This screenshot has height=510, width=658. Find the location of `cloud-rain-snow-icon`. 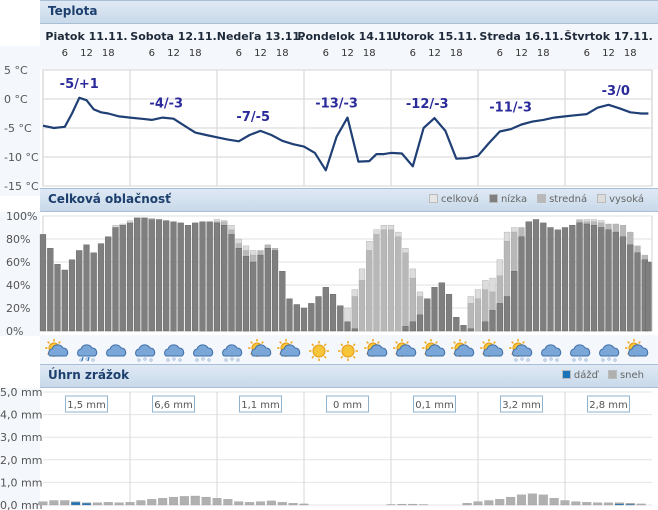

cloud-rain-snow-icon is located at coordinates (86, 353).